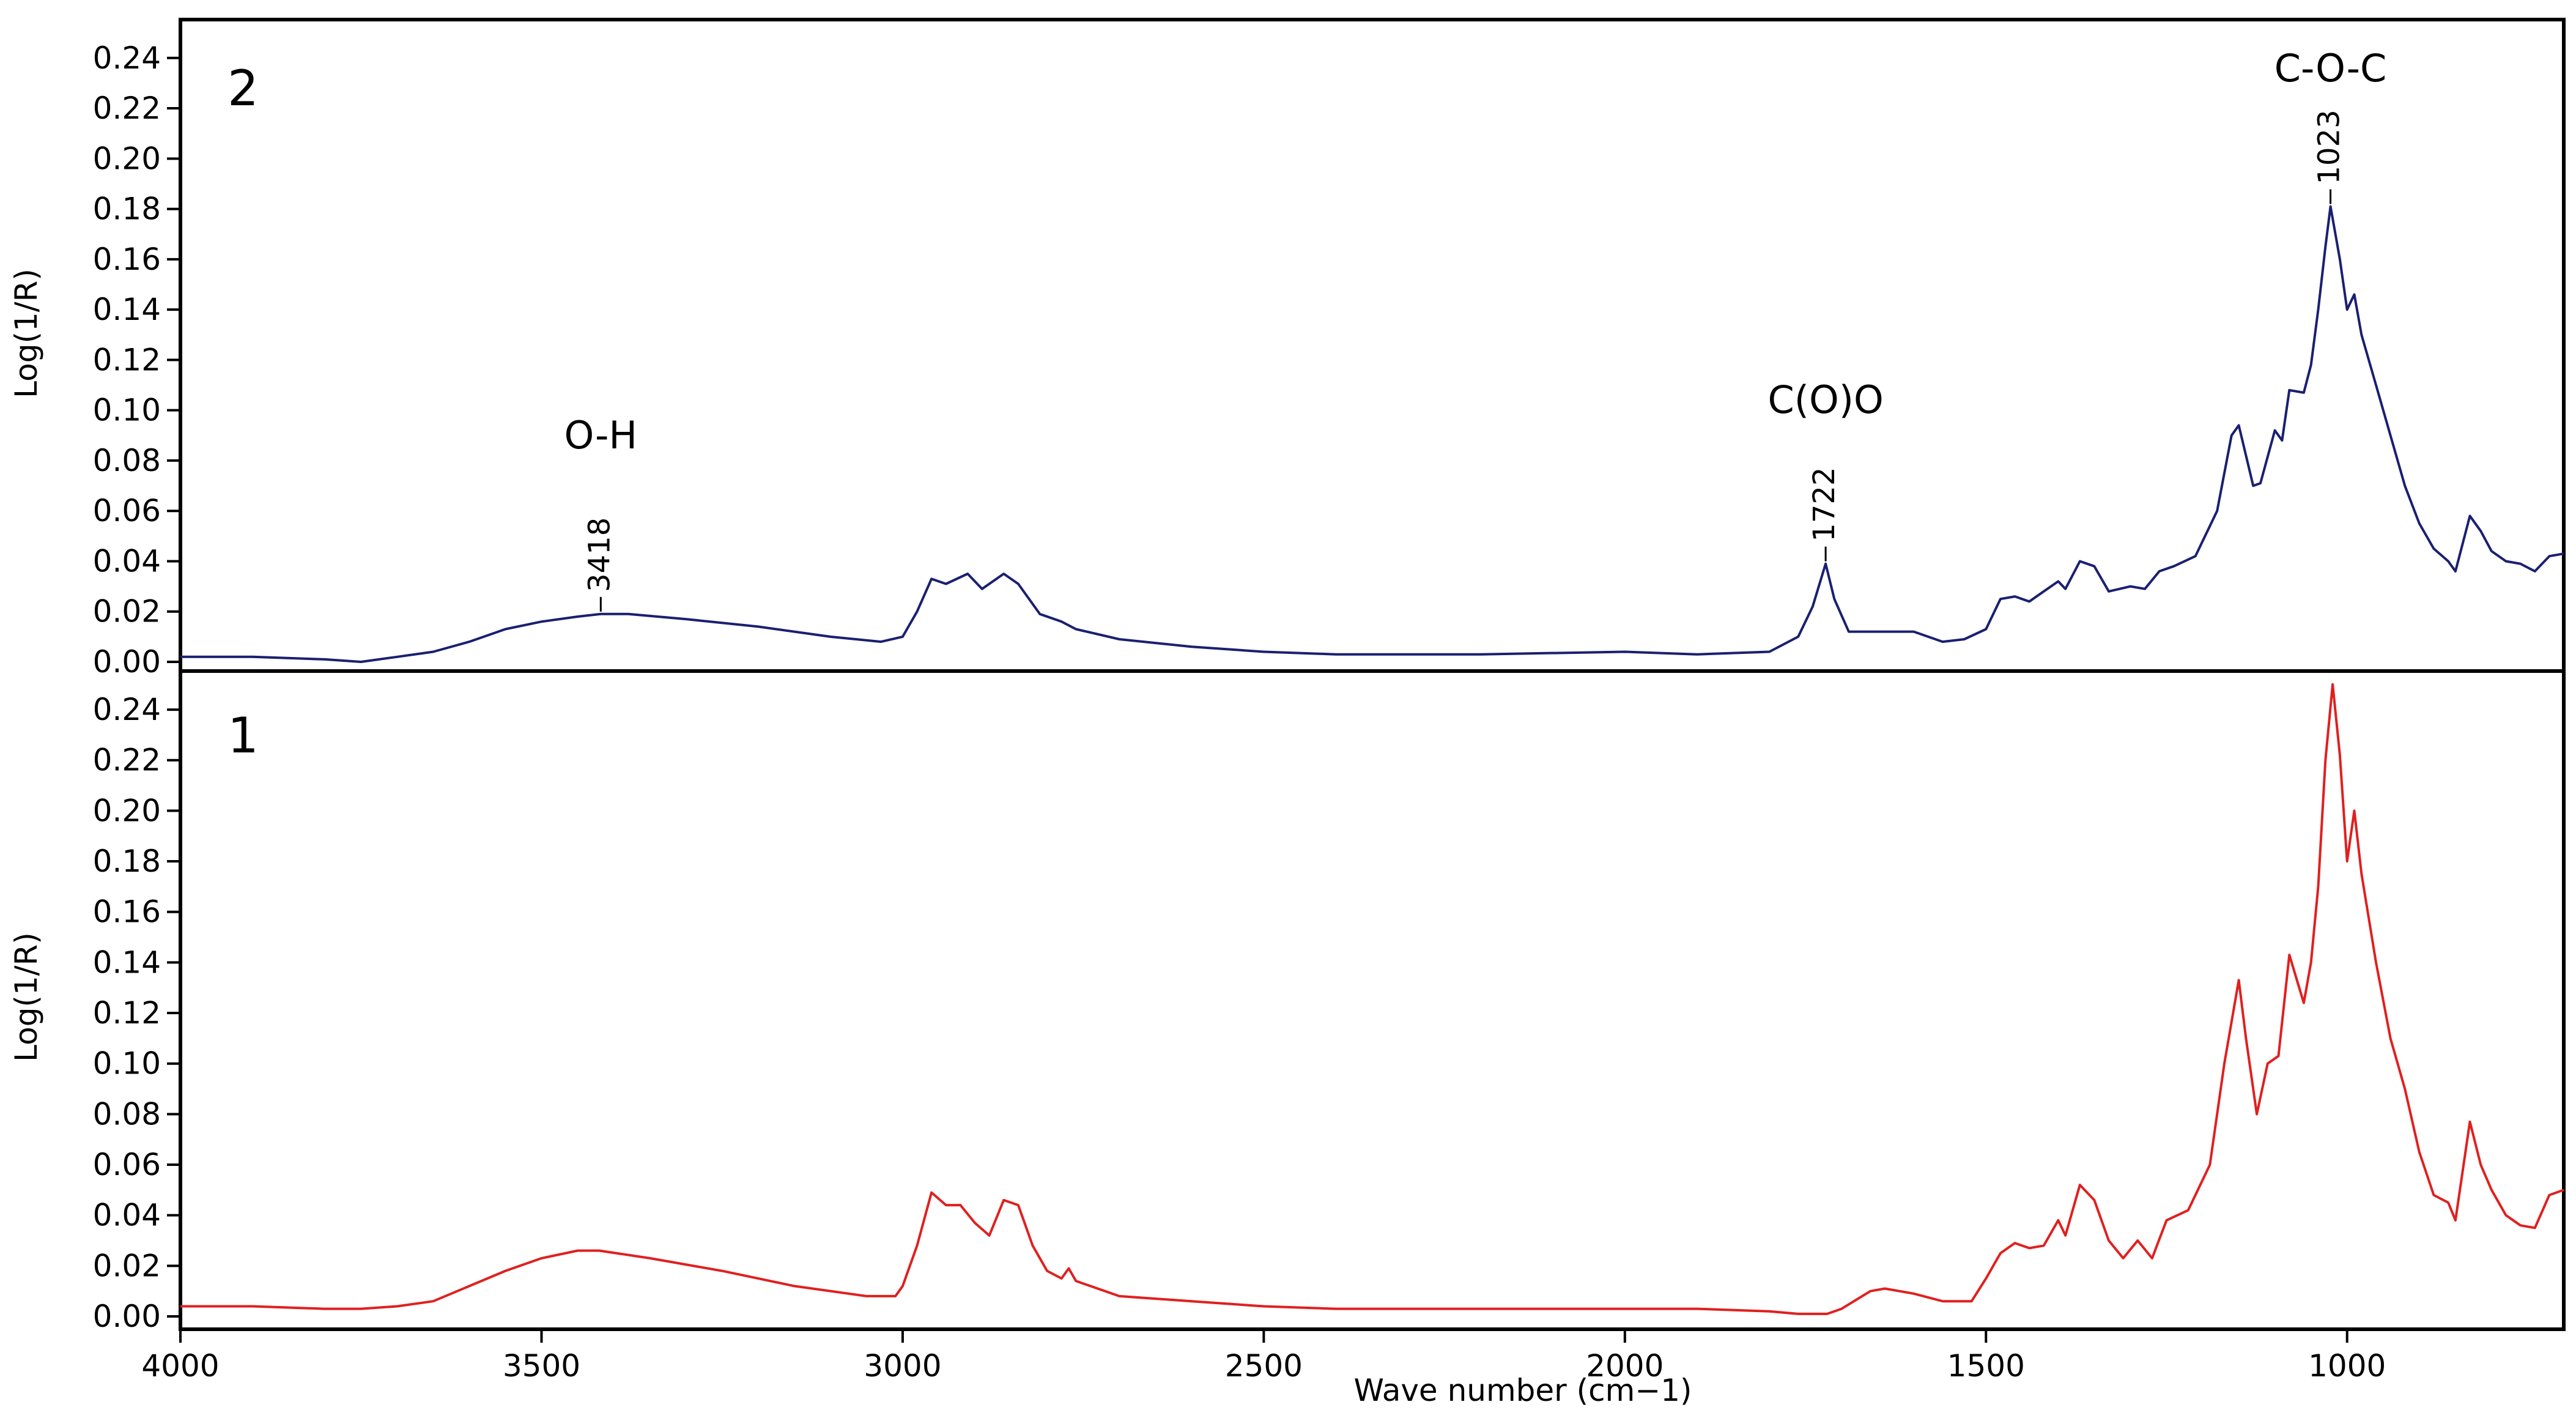 The height and width of the screenshot is (1421, 2576). I want to click on x-tick-label: 4000, so click(180, 1366).